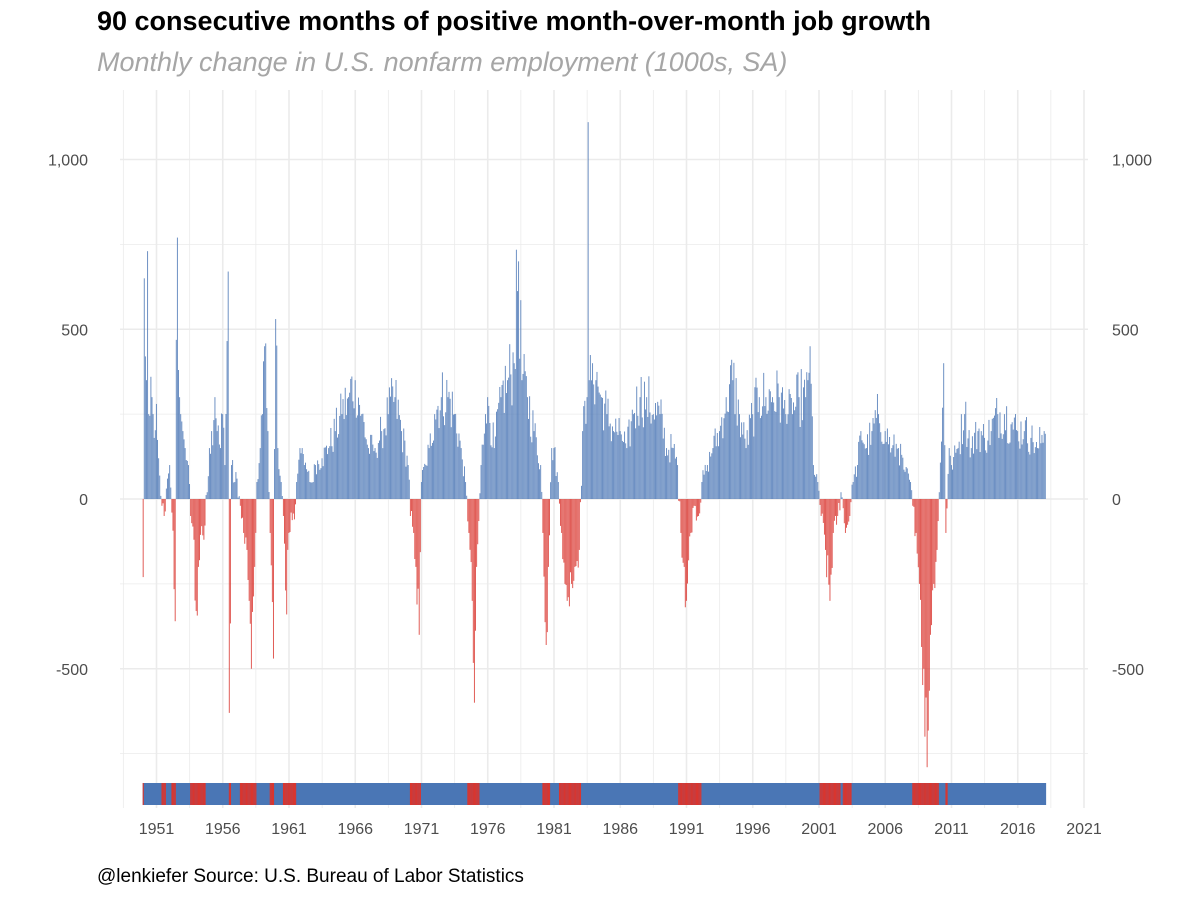  Describe the element at coordinates (1116, 500) in the screenshot. I see `y-tick-label-right: 0` at that location.